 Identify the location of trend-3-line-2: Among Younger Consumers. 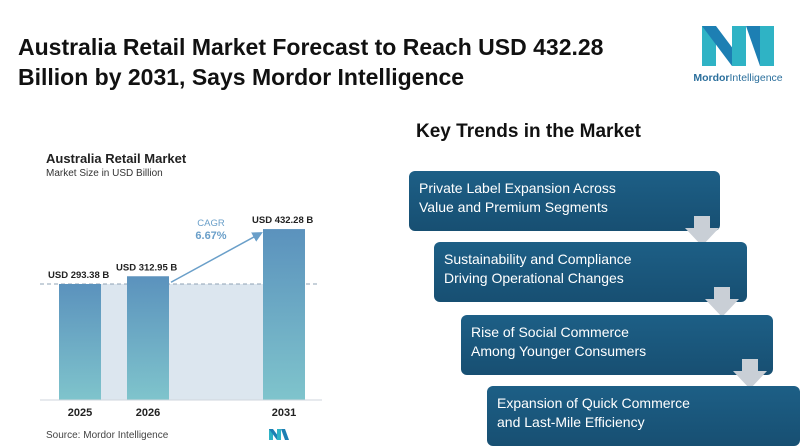
(559, 351).